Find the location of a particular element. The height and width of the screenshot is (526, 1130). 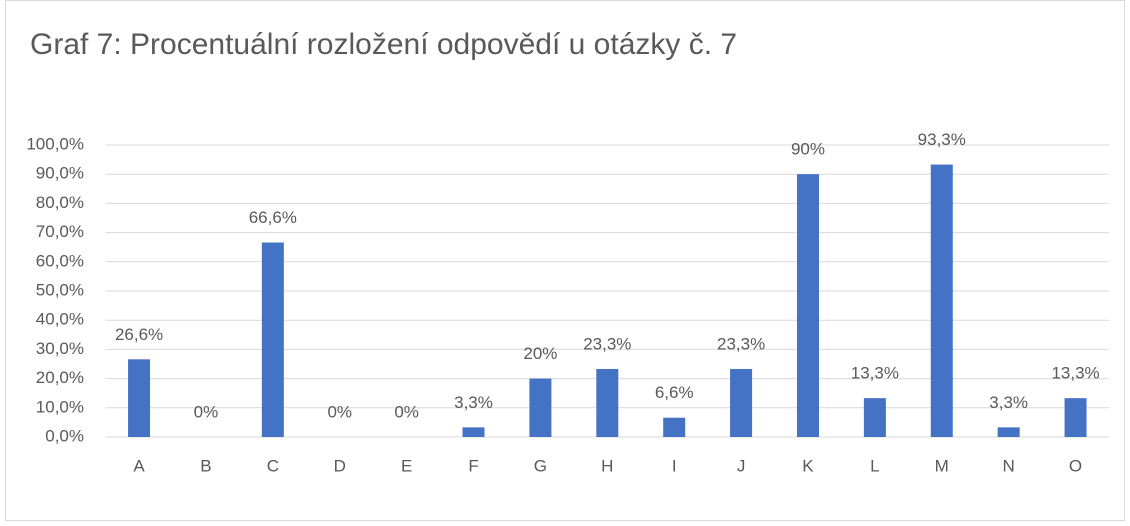

y-tick-label: 90,0% is located at coordinates (60, 173).